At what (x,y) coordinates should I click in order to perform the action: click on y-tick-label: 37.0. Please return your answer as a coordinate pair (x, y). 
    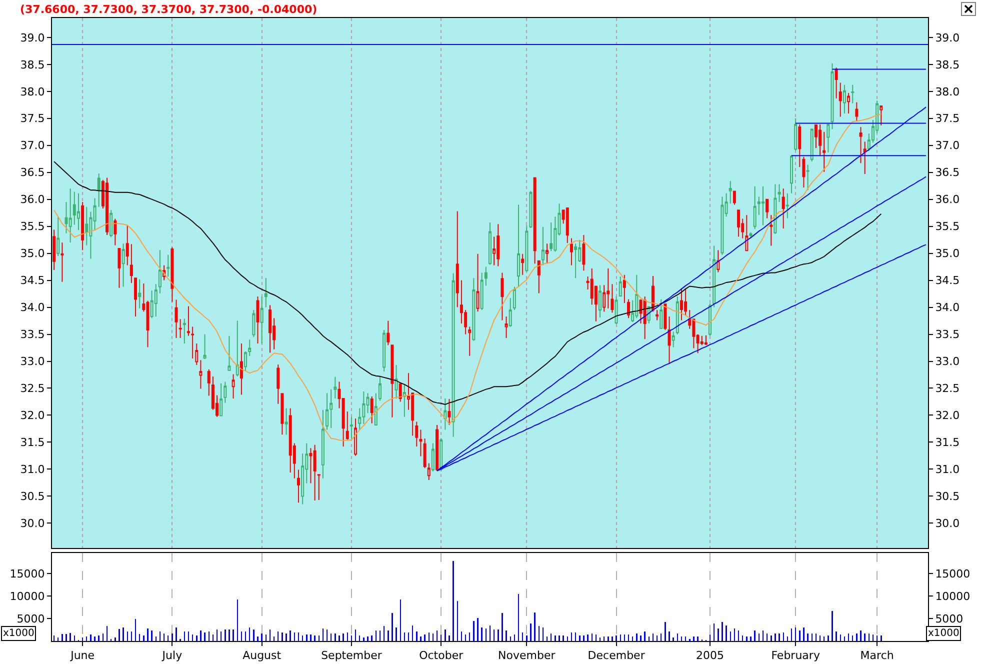
    Looking at the image, I should click on (32, 145).